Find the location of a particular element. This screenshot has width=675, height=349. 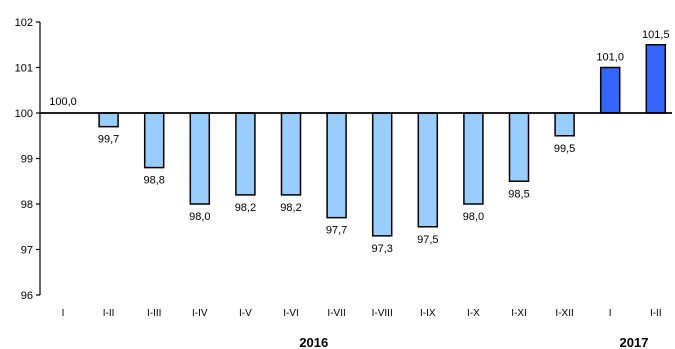

y-tick-label: 99 is located at coordinates (27, 160).